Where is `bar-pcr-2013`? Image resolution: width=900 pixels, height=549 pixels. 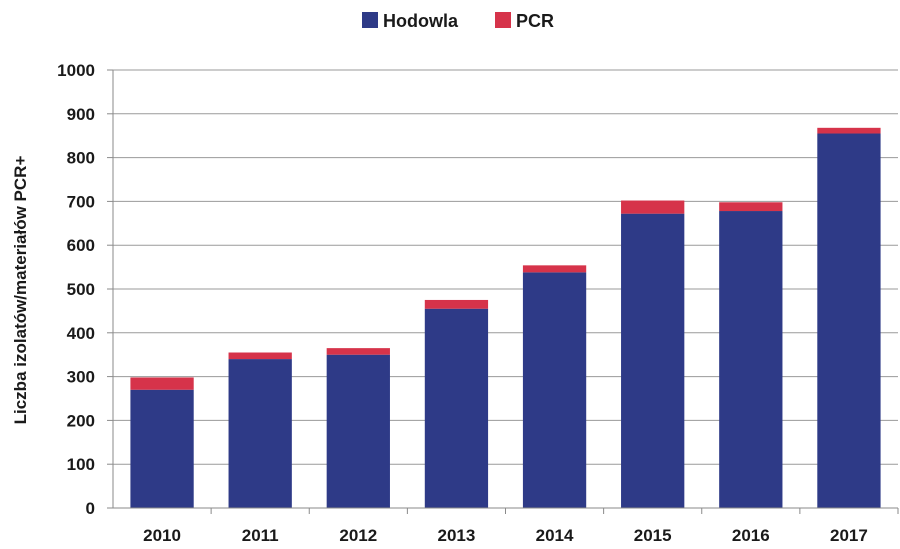 bar-pcr-2013 is located at coordinates (456, 304).